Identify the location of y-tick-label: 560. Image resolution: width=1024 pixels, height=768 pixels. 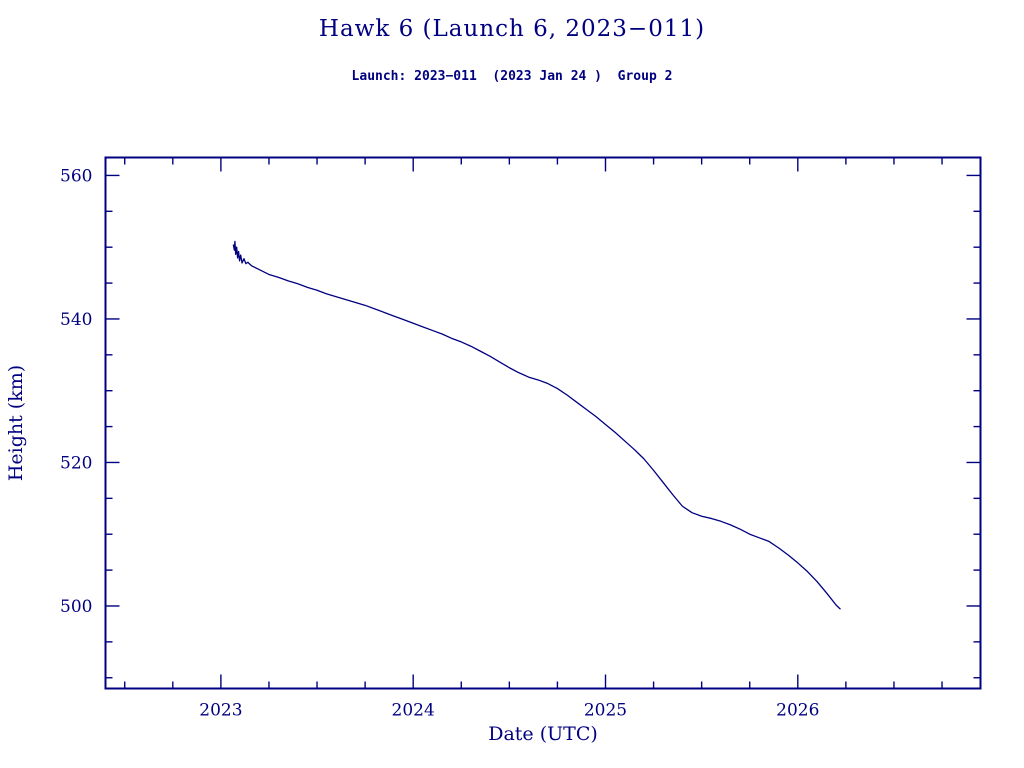
(76, 176).